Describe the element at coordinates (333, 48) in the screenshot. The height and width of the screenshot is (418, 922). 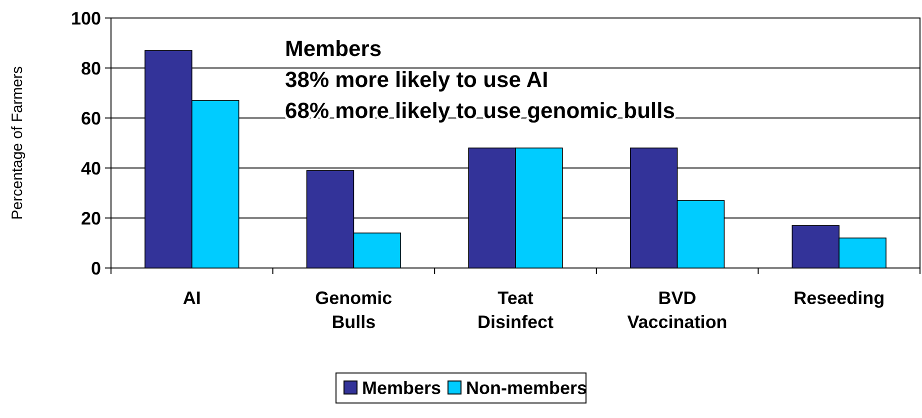
I see `annotation: Members` at that location.